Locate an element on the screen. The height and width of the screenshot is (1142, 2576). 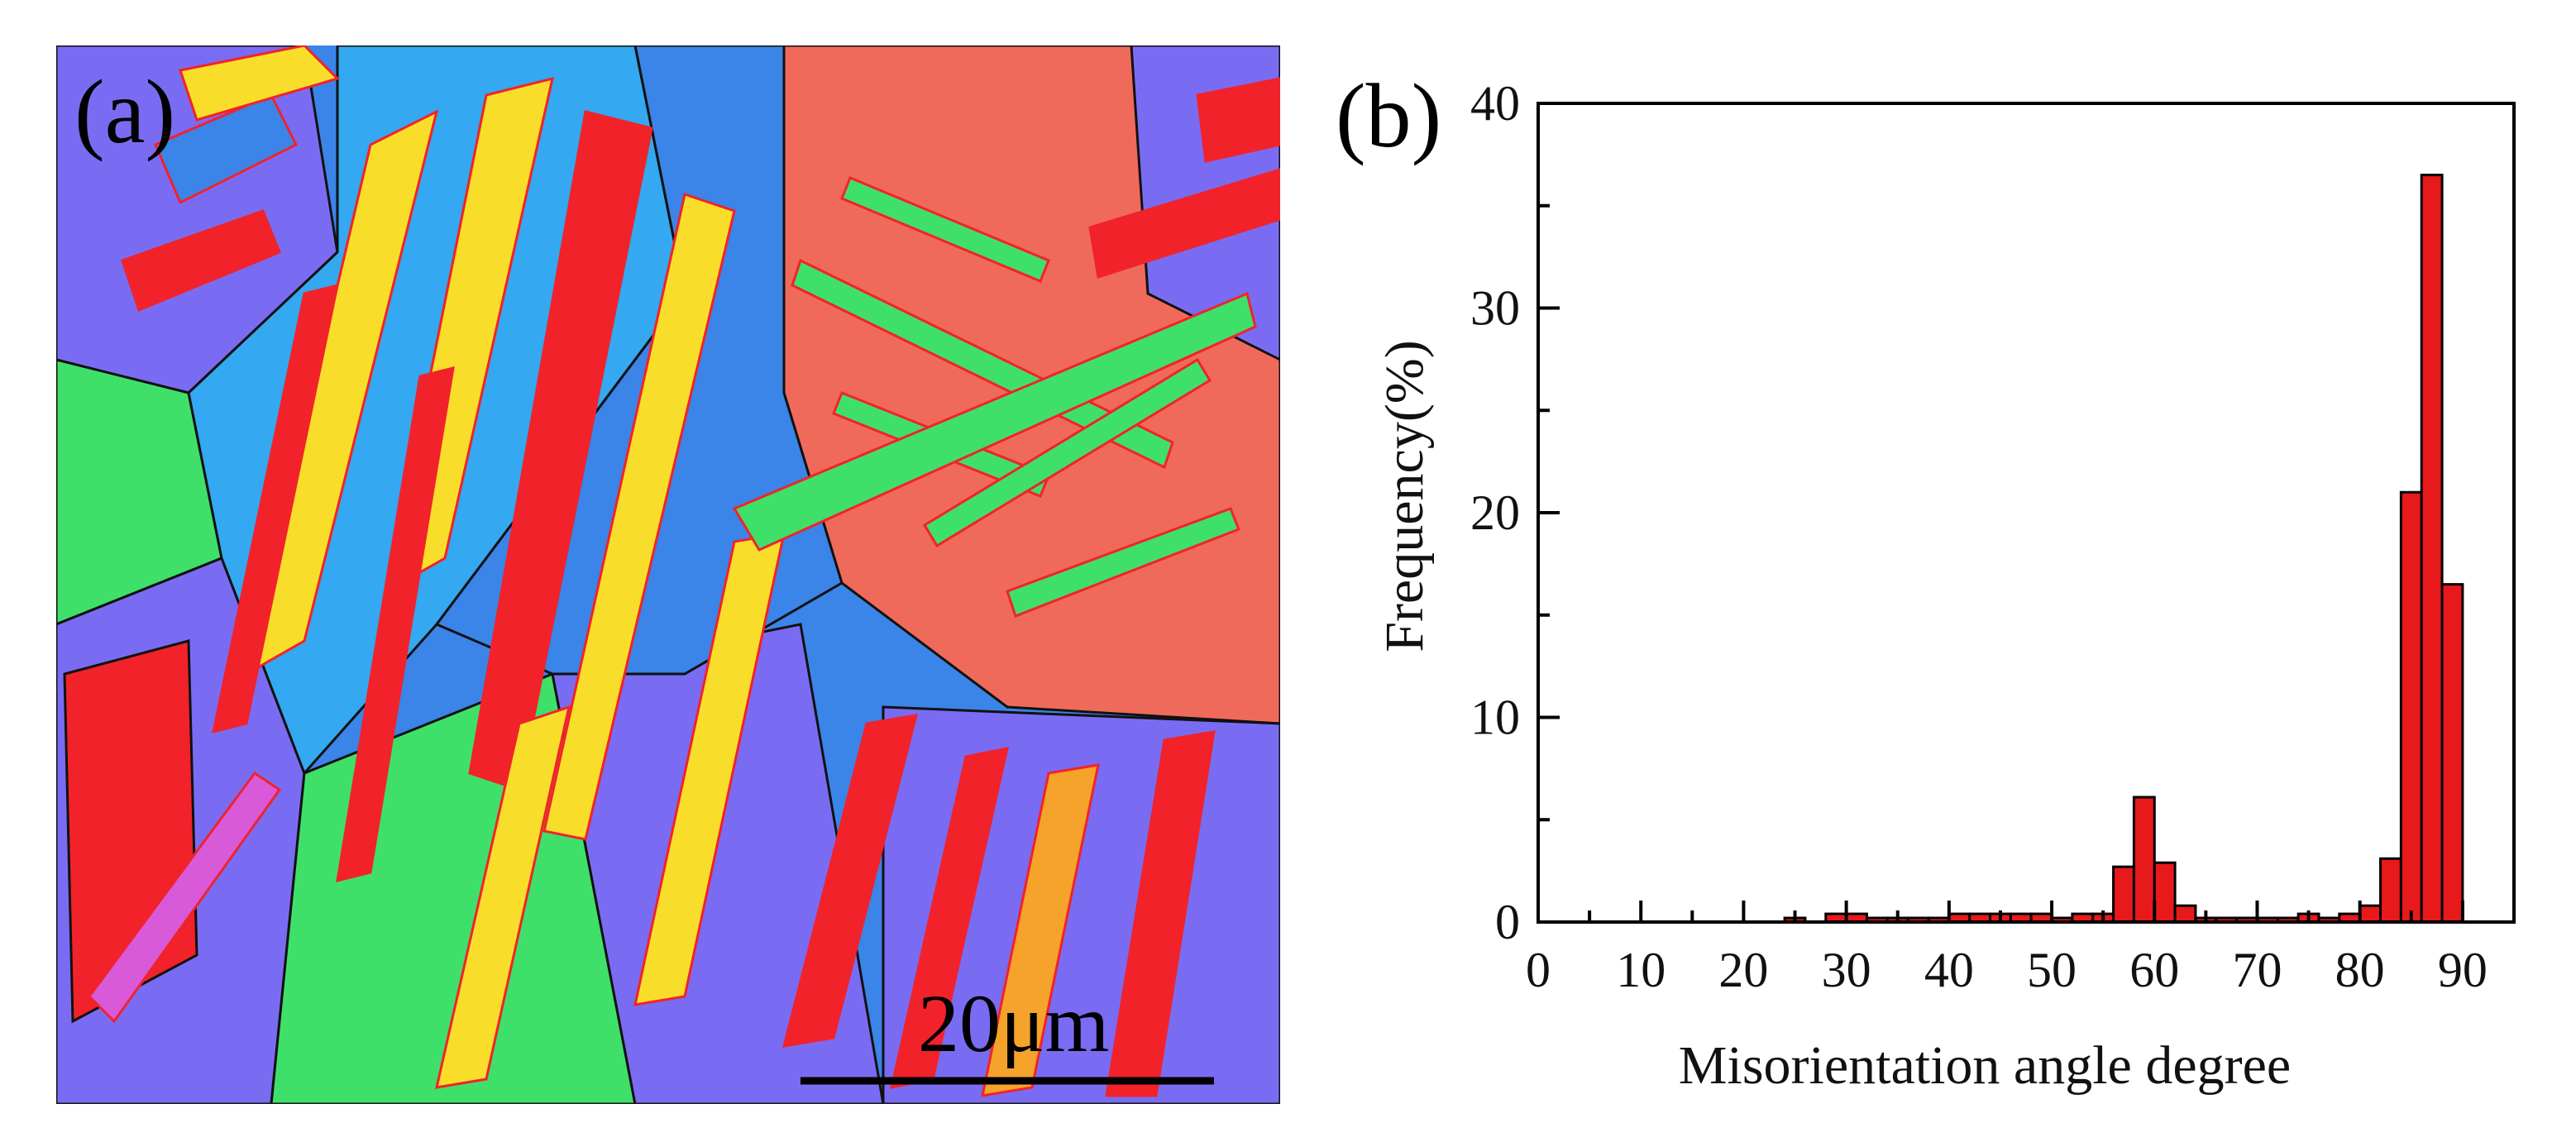
y-tick-label: 40 is located at coordinates (1495, 103).